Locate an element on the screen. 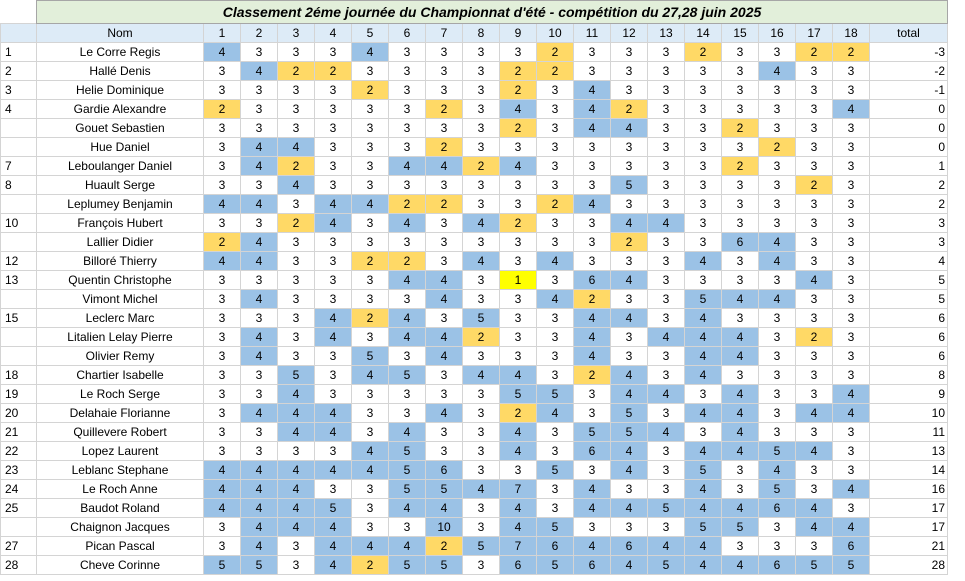 The width and height of the screenshot is (965, 581). table-row: 18 Chartier Isabelle 3 3 5 3 4 5 3 4 4 3 2 4 3 4 3 3 3 3 8 is located at coordinates (474, 375).